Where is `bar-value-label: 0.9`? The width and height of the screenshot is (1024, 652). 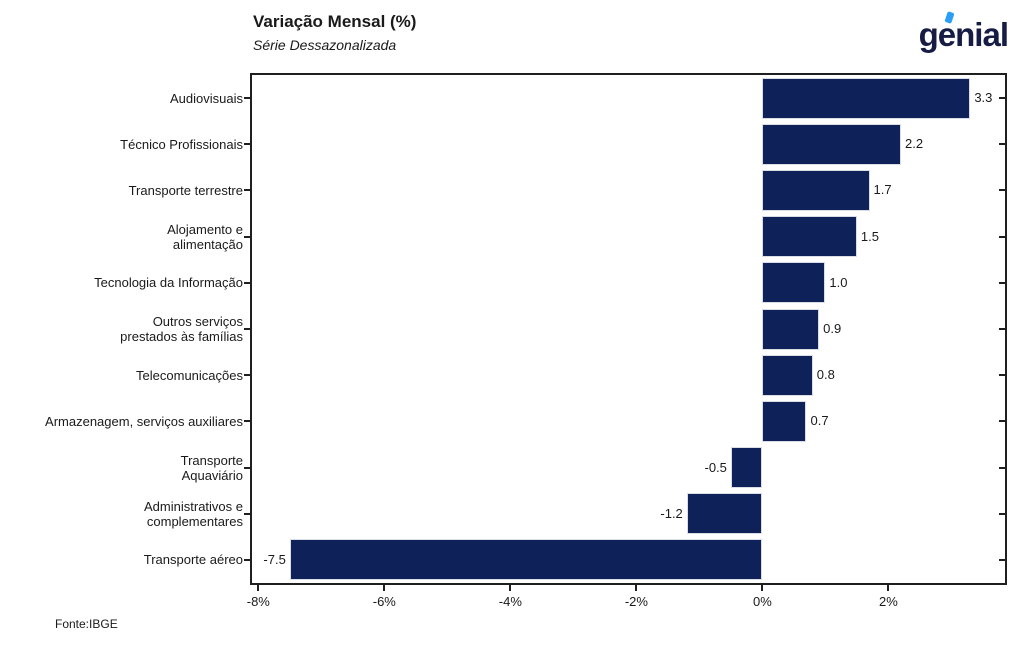
bar-value-label: 0.9 is located at coordinates (832, 328).